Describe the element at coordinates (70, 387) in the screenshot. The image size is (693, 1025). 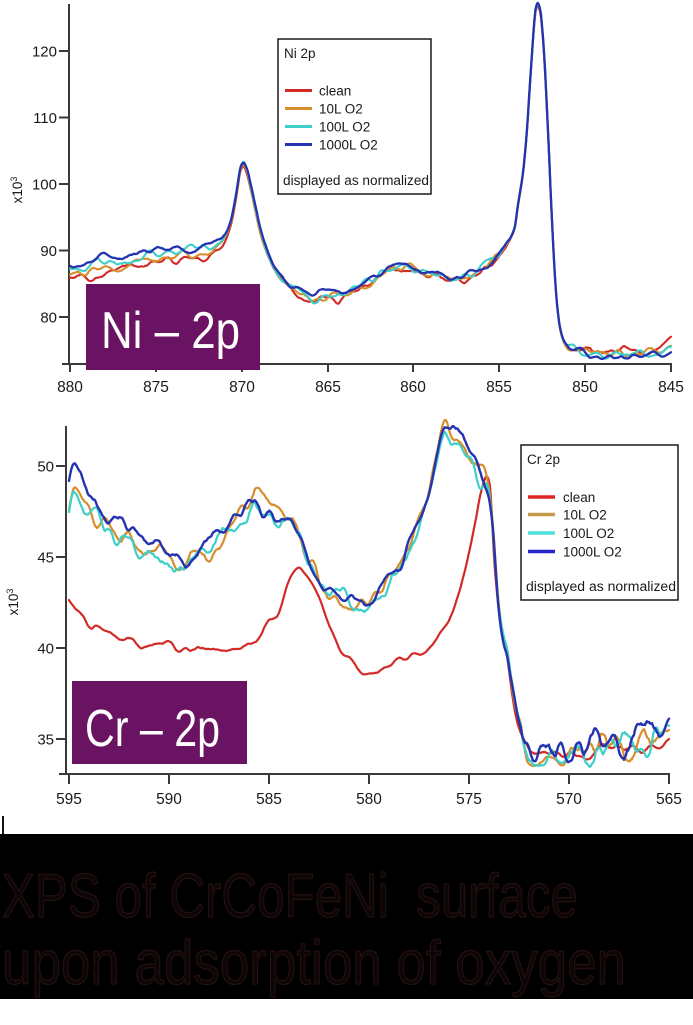
I see `svg-text: 880` at that location.